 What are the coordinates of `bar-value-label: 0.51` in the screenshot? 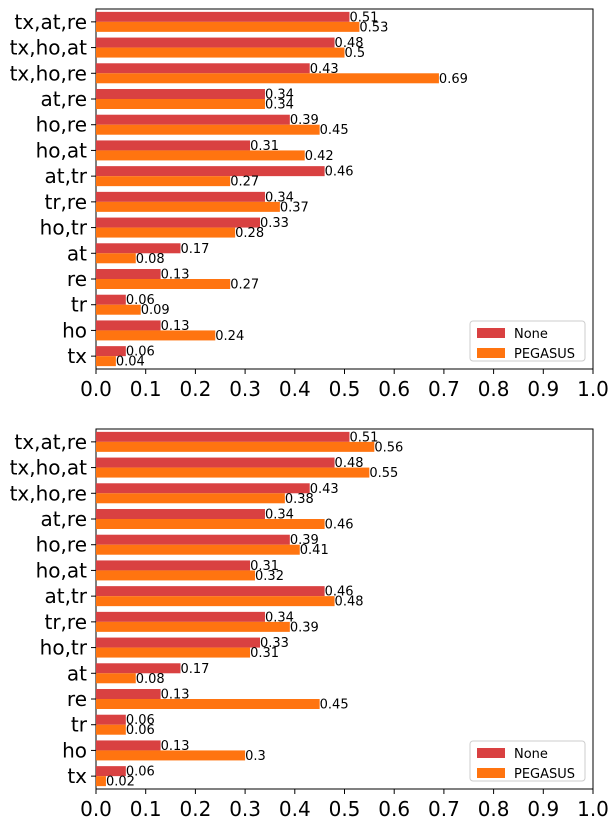 It's located at (363, 437).